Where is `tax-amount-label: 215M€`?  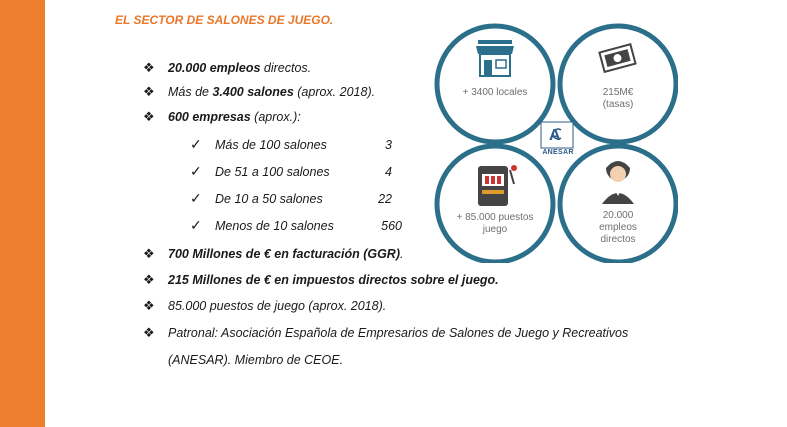 tax-amount-label: 215M€ is located at coordinates (618, 92).